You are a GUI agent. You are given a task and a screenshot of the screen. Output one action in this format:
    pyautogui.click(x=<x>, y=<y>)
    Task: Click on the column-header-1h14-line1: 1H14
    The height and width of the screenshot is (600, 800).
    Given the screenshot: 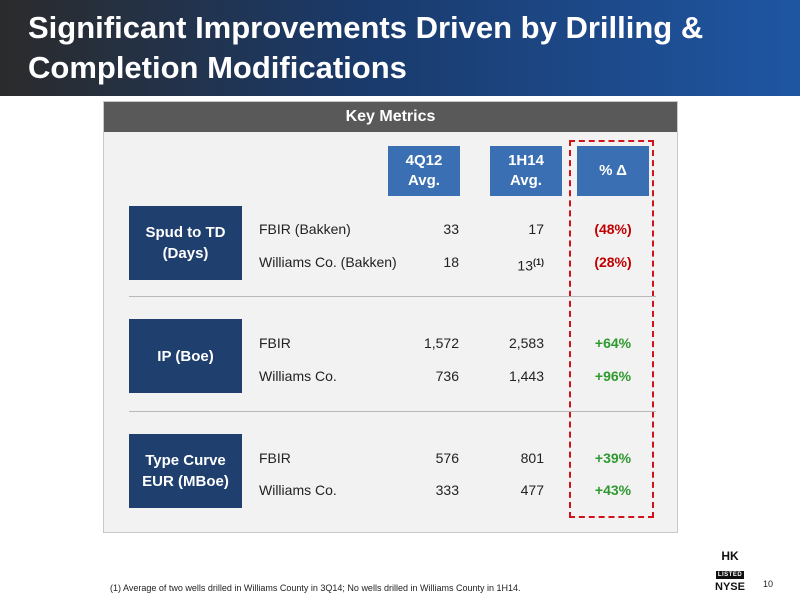 What is the action you would take?
    pyautogui.click(x=526, y=160)
    